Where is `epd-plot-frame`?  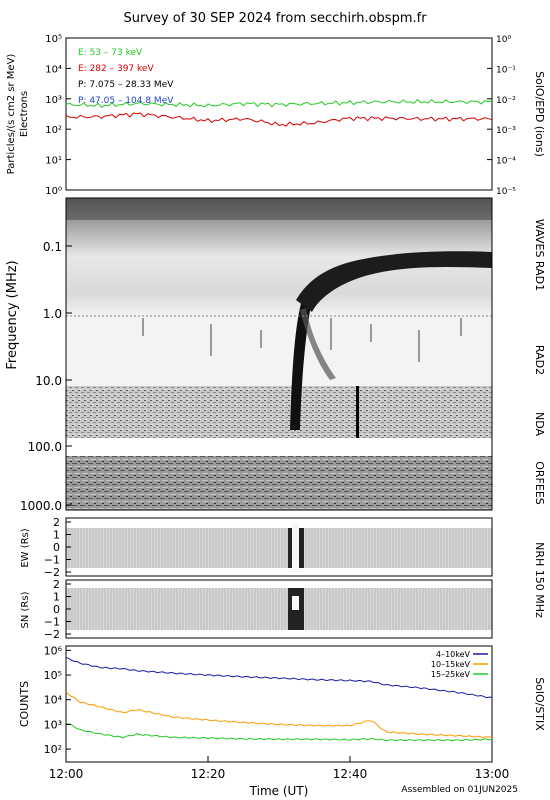
epd-plot-frame is located at coordinates (279, 114).